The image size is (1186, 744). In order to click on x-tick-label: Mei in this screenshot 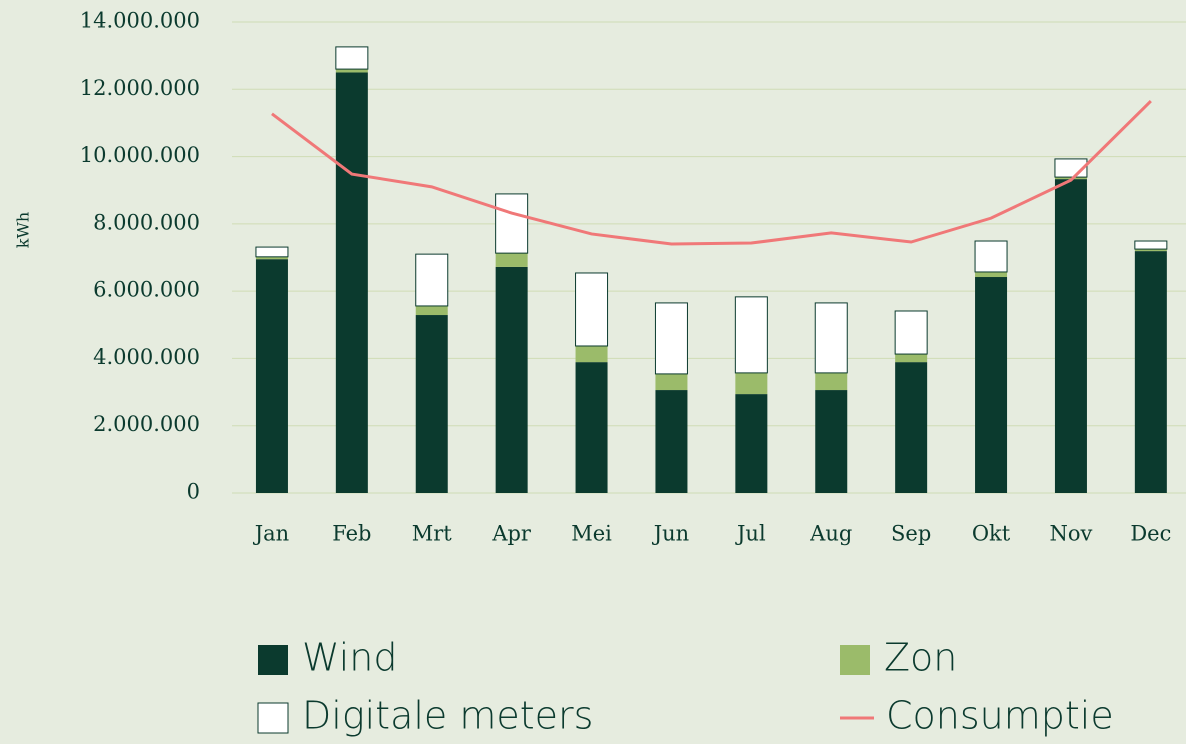, I will do `click(591, 534)`.